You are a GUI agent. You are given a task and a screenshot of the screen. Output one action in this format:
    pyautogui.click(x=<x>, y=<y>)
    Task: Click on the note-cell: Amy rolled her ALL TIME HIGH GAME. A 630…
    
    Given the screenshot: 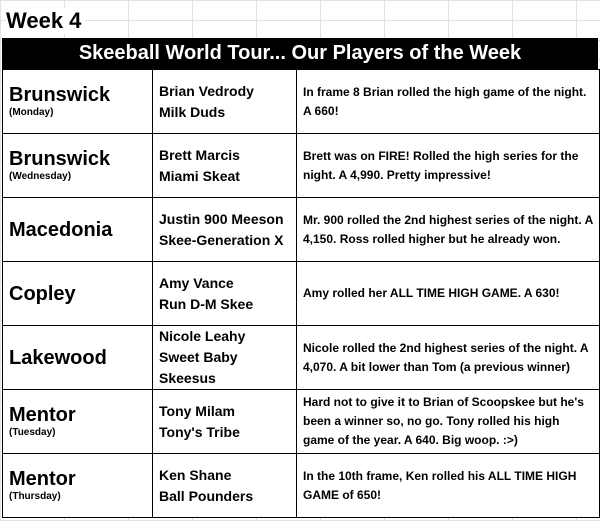 What is the action you would take?
    pyautogui.click(x=448, y=293)
    